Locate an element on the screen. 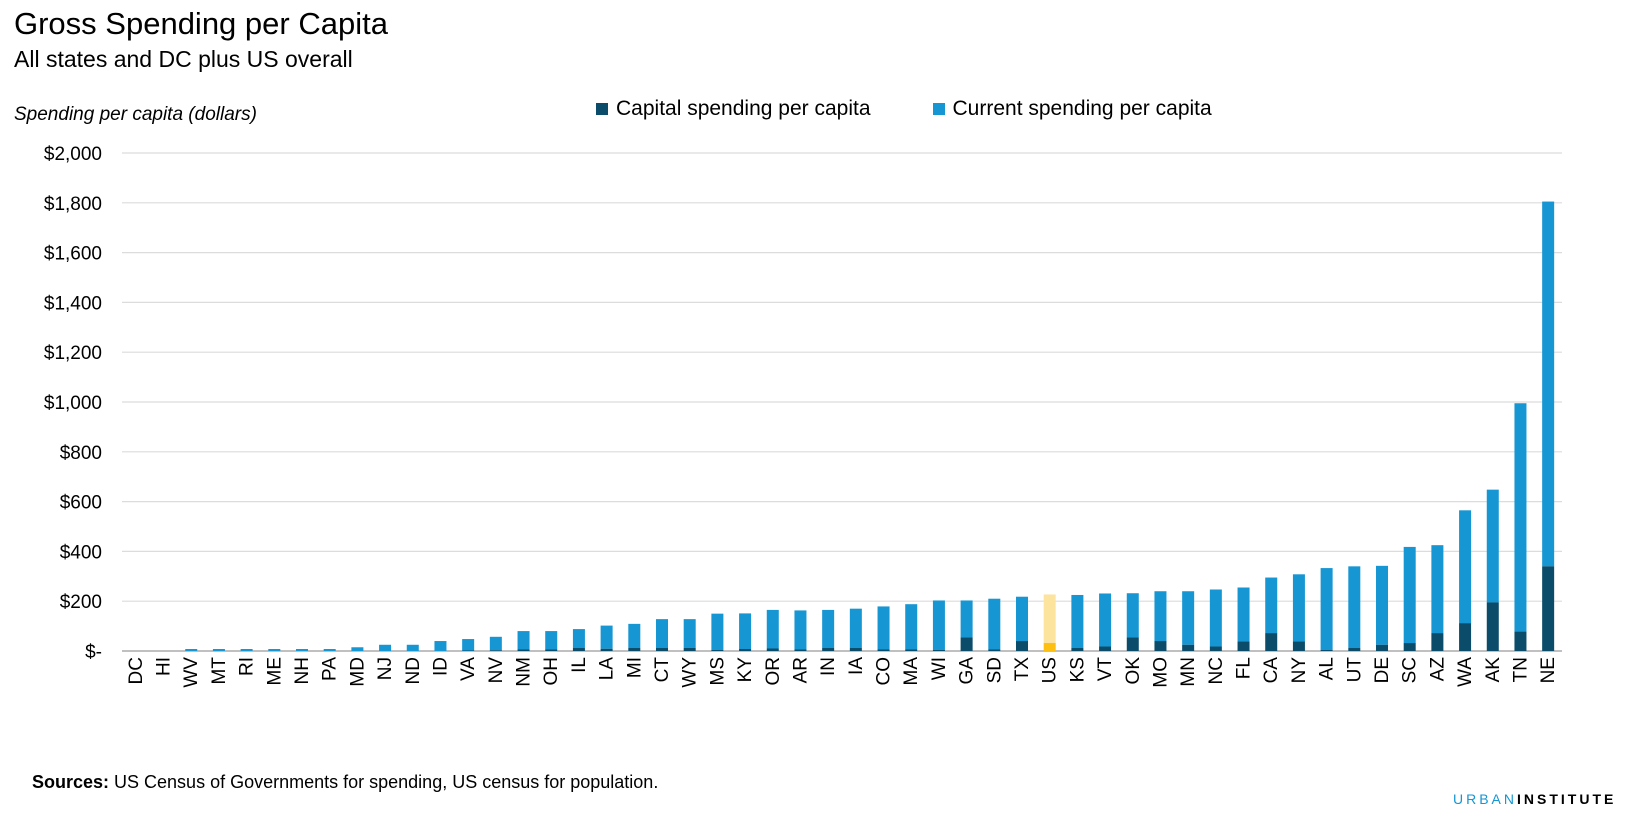  x-tick-label: MN is located at coordinates (1188, 672).